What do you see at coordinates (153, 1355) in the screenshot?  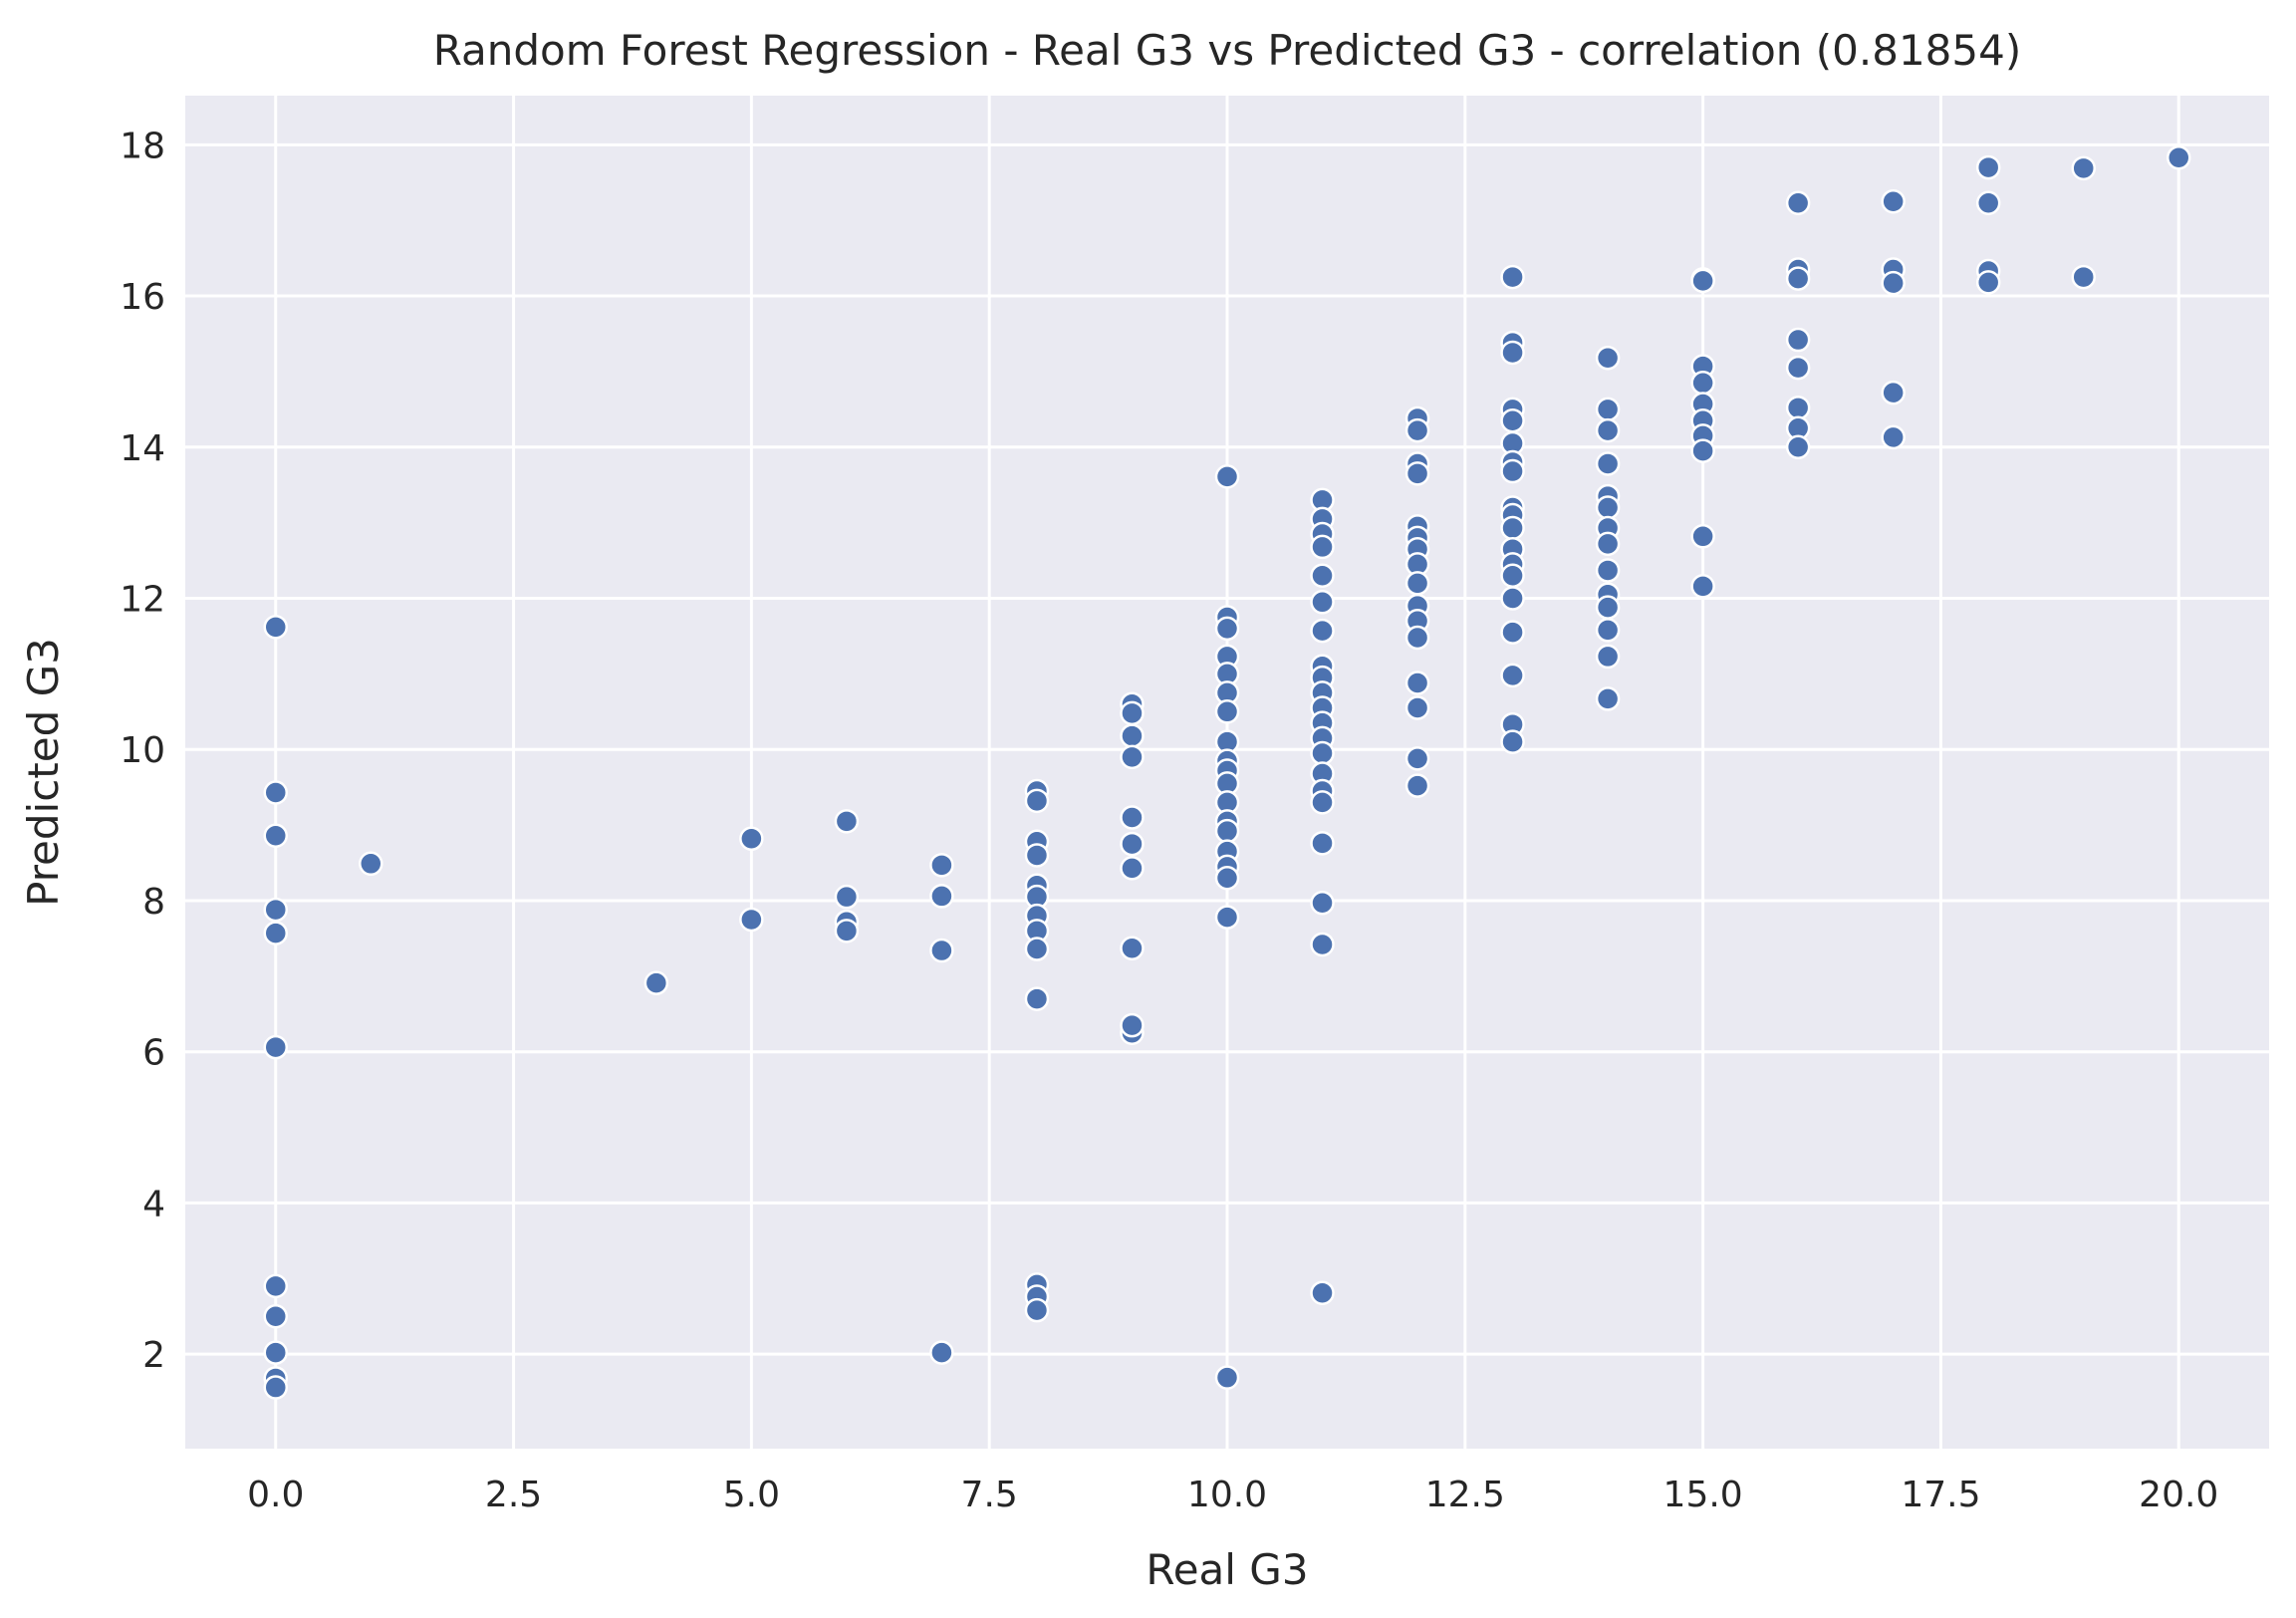 I see `y-tick-label: 2` at bounding box center [153, 1355].